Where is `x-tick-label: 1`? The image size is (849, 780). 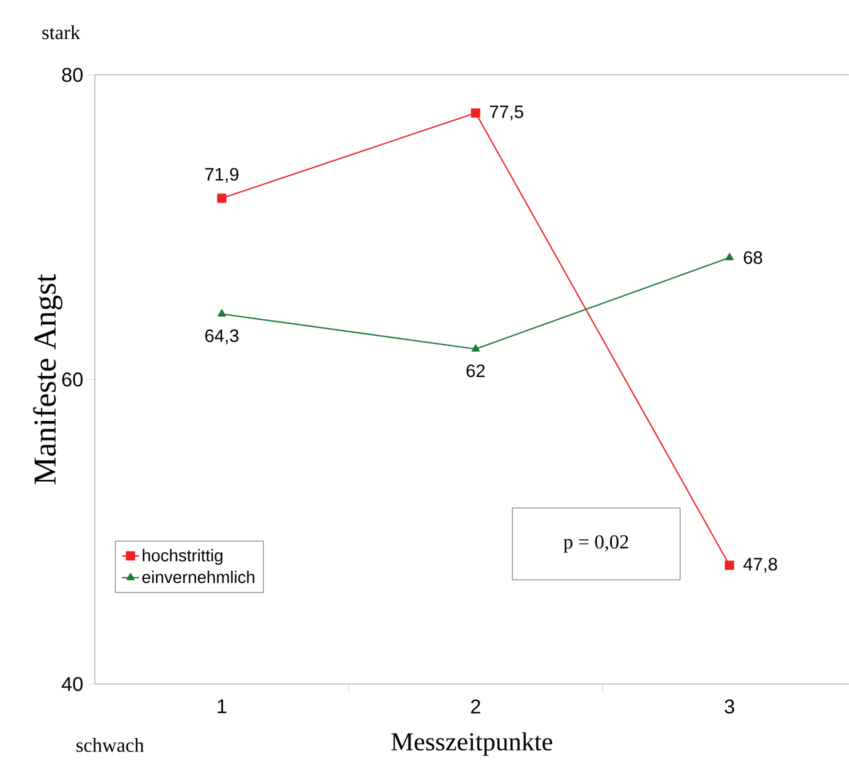 x-tick-label: 1 is located at coordinates (222, 707).